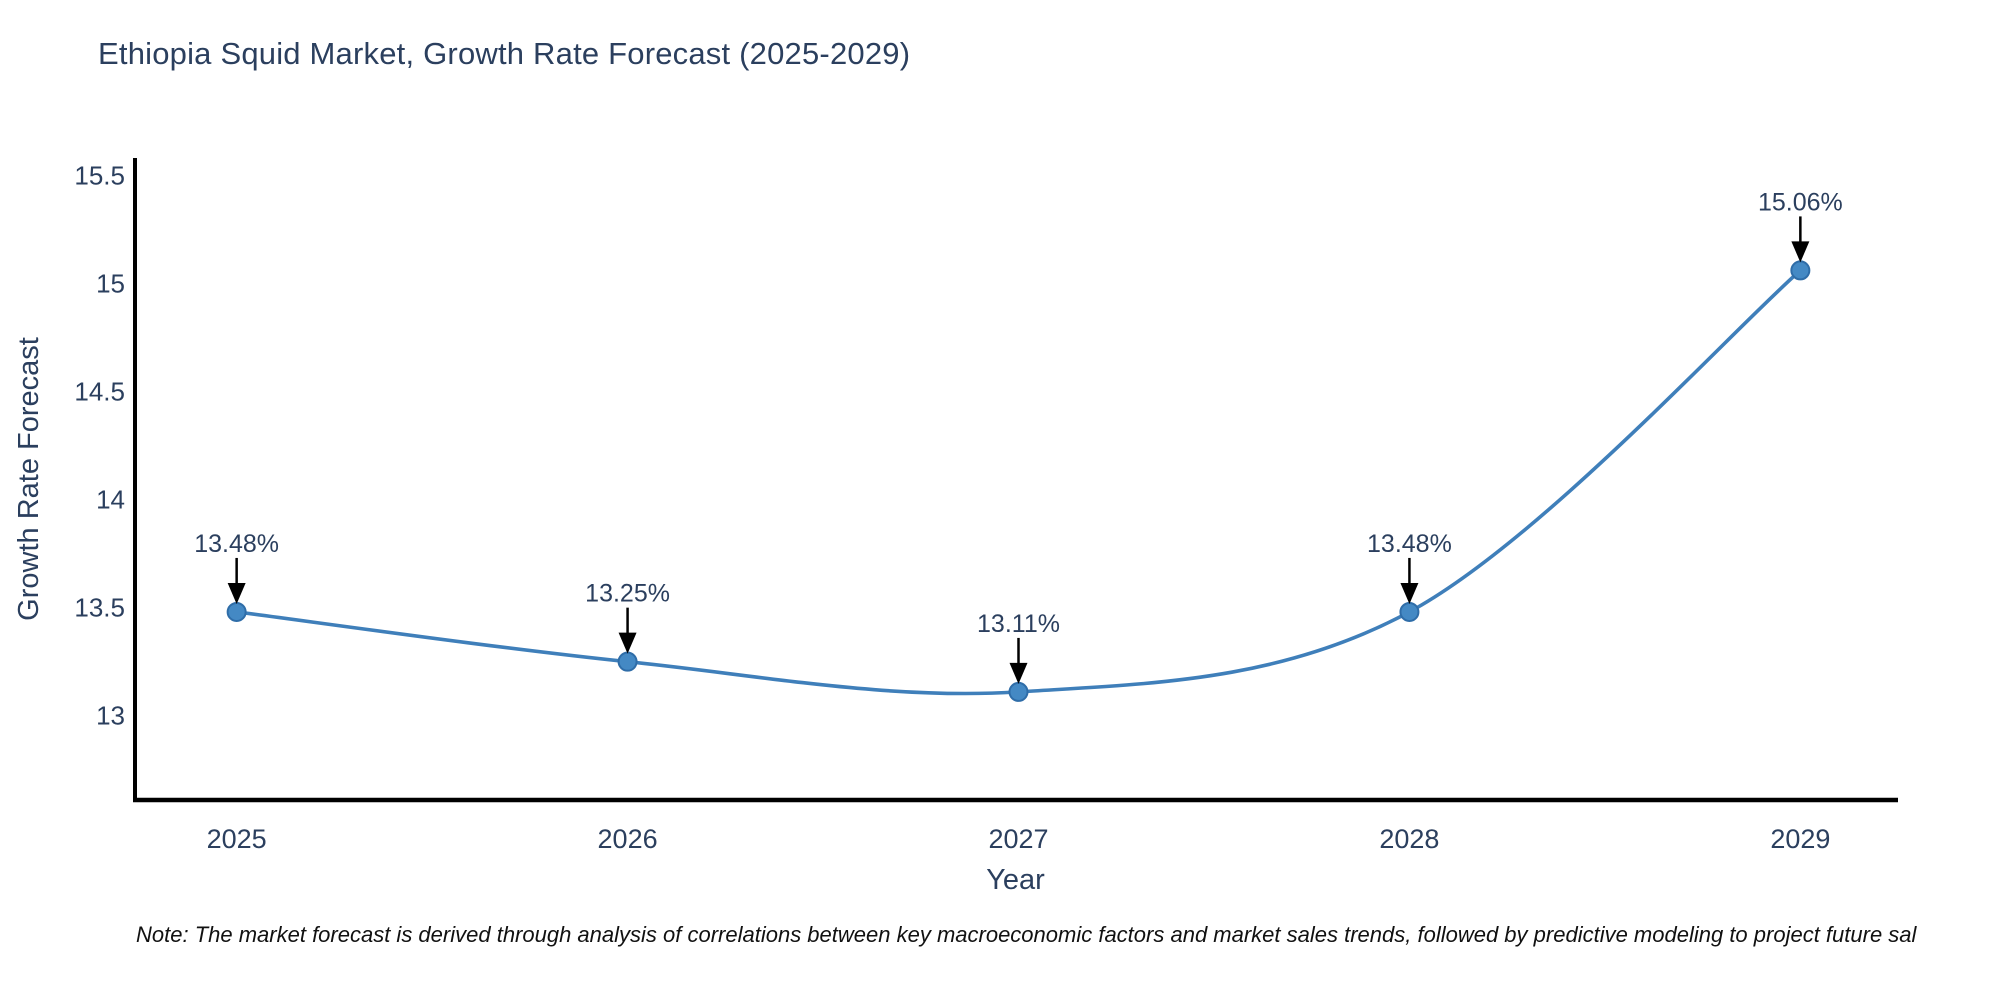 This screenshot has width=2000, height=1000. What do you see at coordinates (1015, 880) in the screenshot?
I see `x-axis-title: Year` at bounding box center [1015, 880].